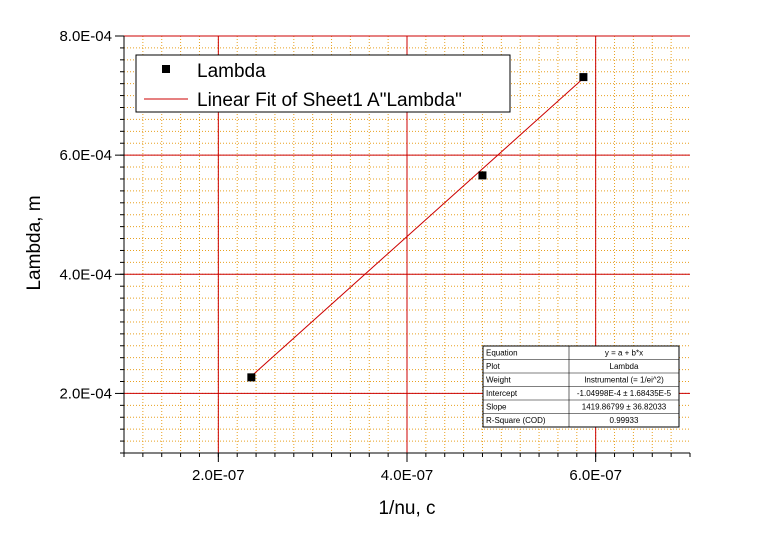  I want to click on y-tick-label: 2.0E-04, so click(85, 393).